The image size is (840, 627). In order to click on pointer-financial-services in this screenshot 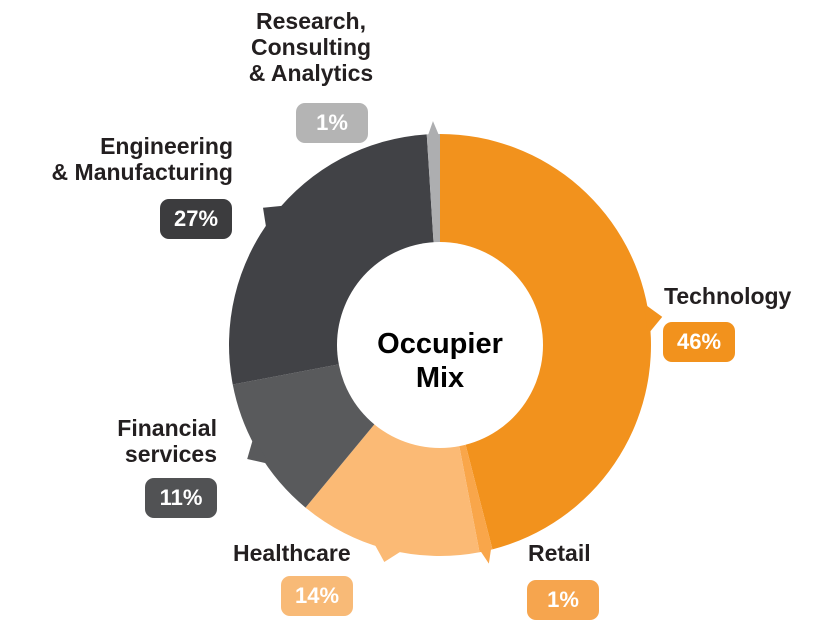, I will do `click(258, 451)`.